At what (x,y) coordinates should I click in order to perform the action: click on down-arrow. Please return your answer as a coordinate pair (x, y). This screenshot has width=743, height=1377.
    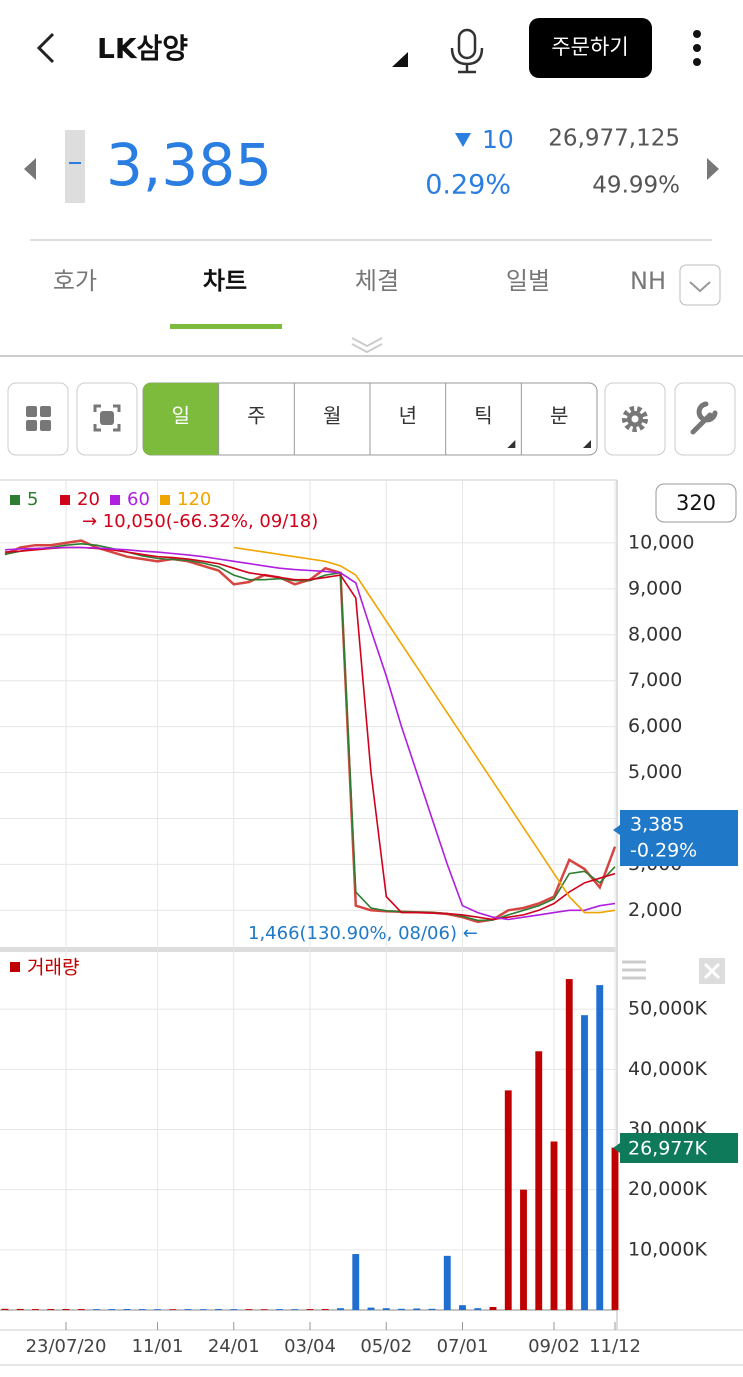
    Looking at the image, I should click on (463, 140).